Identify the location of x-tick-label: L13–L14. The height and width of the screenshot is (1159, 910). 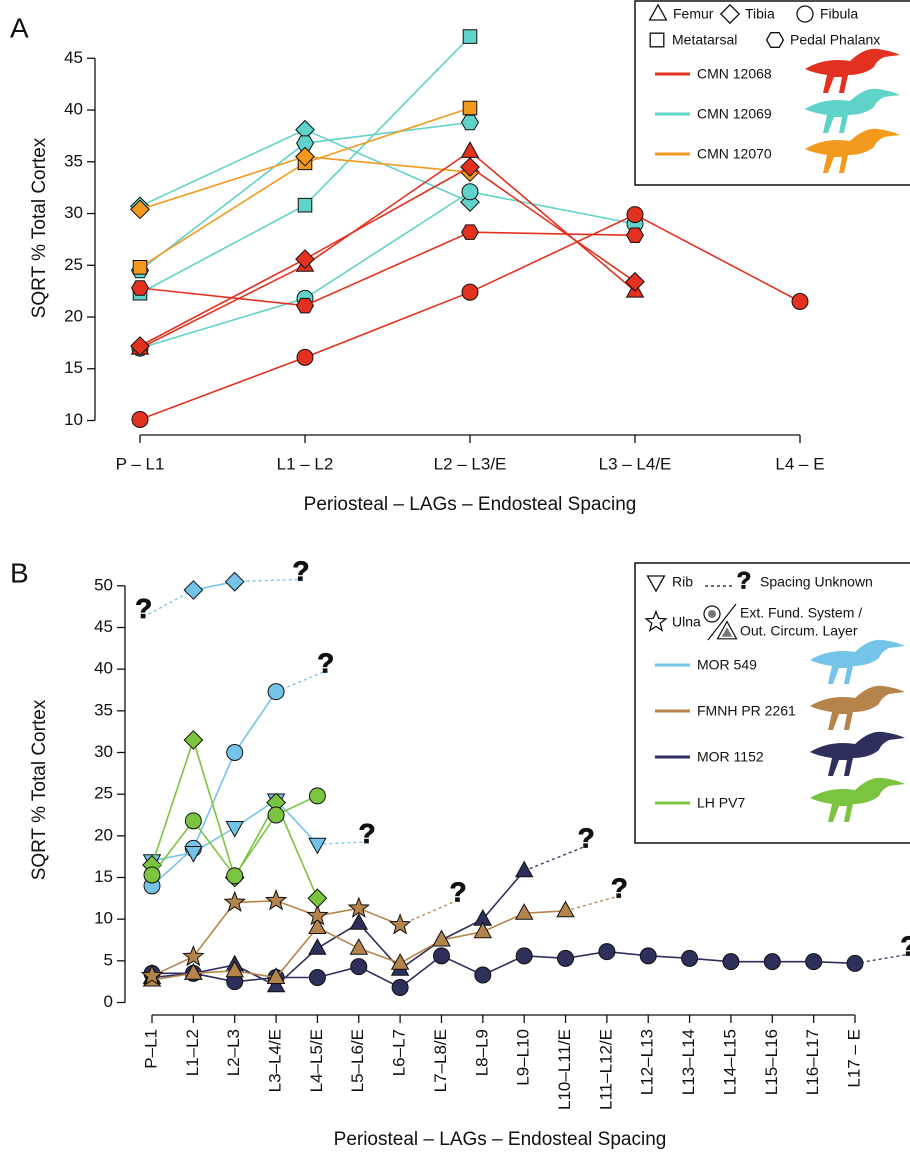
(688, 1062).